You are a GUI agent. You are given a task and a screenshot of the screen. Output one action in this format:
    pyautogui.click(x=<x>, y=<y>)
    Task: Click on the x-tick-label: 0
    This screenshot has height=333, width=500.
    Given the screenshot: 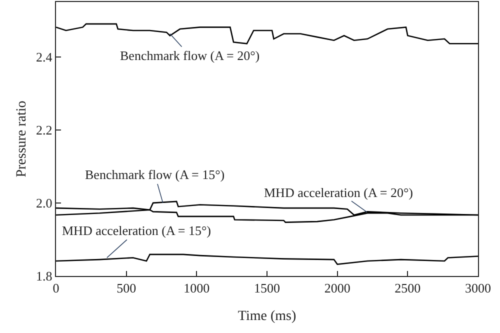 What is the action you would take?
    pyautogui.click(x=56, y=288)
    